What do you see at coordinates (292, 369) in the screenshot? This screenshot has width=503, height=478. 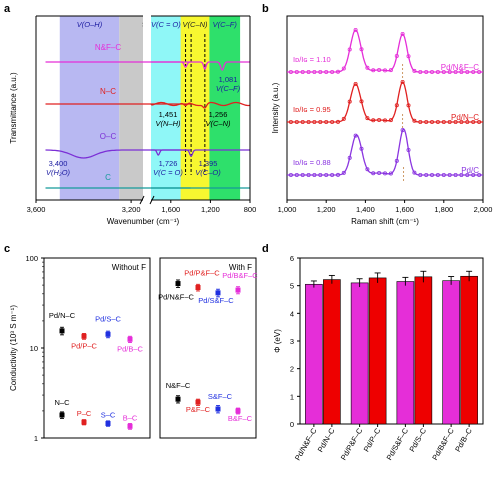 I see `wf-ytick-label-2: 2` at bounding box center [292, 369].